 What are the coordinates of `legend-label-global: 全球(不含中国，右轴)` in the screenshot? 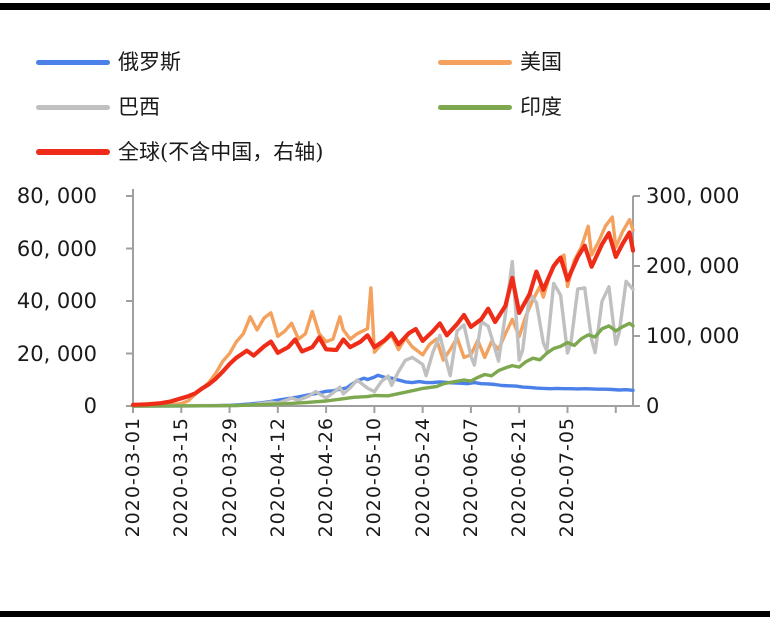 It's located at (221, 152).